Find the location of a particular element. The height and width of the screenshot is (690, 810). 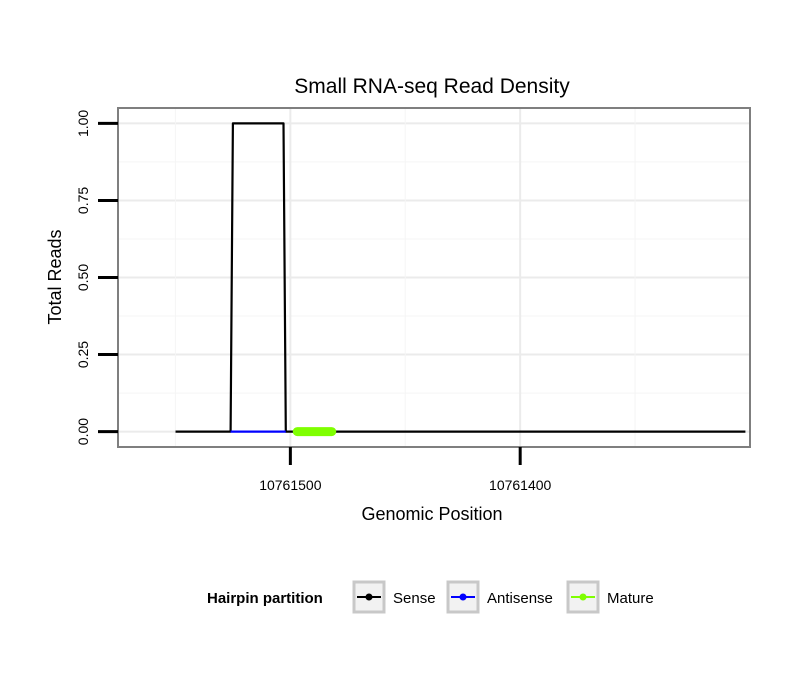

y-tick-label: 0.50 is located at coordinates (83, 277).